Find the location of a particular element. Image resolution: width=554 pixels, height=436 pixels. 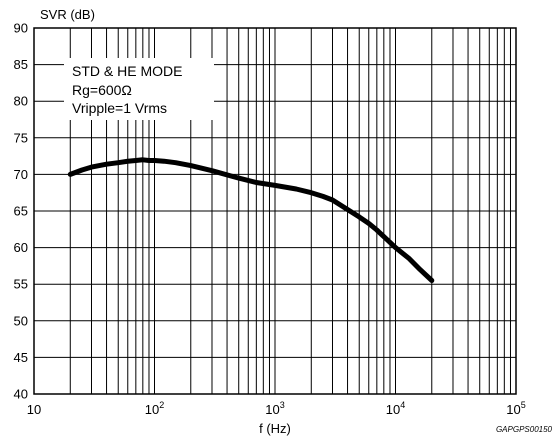

x-axis-label: f (Hz) is located at coordinates (275, 428).